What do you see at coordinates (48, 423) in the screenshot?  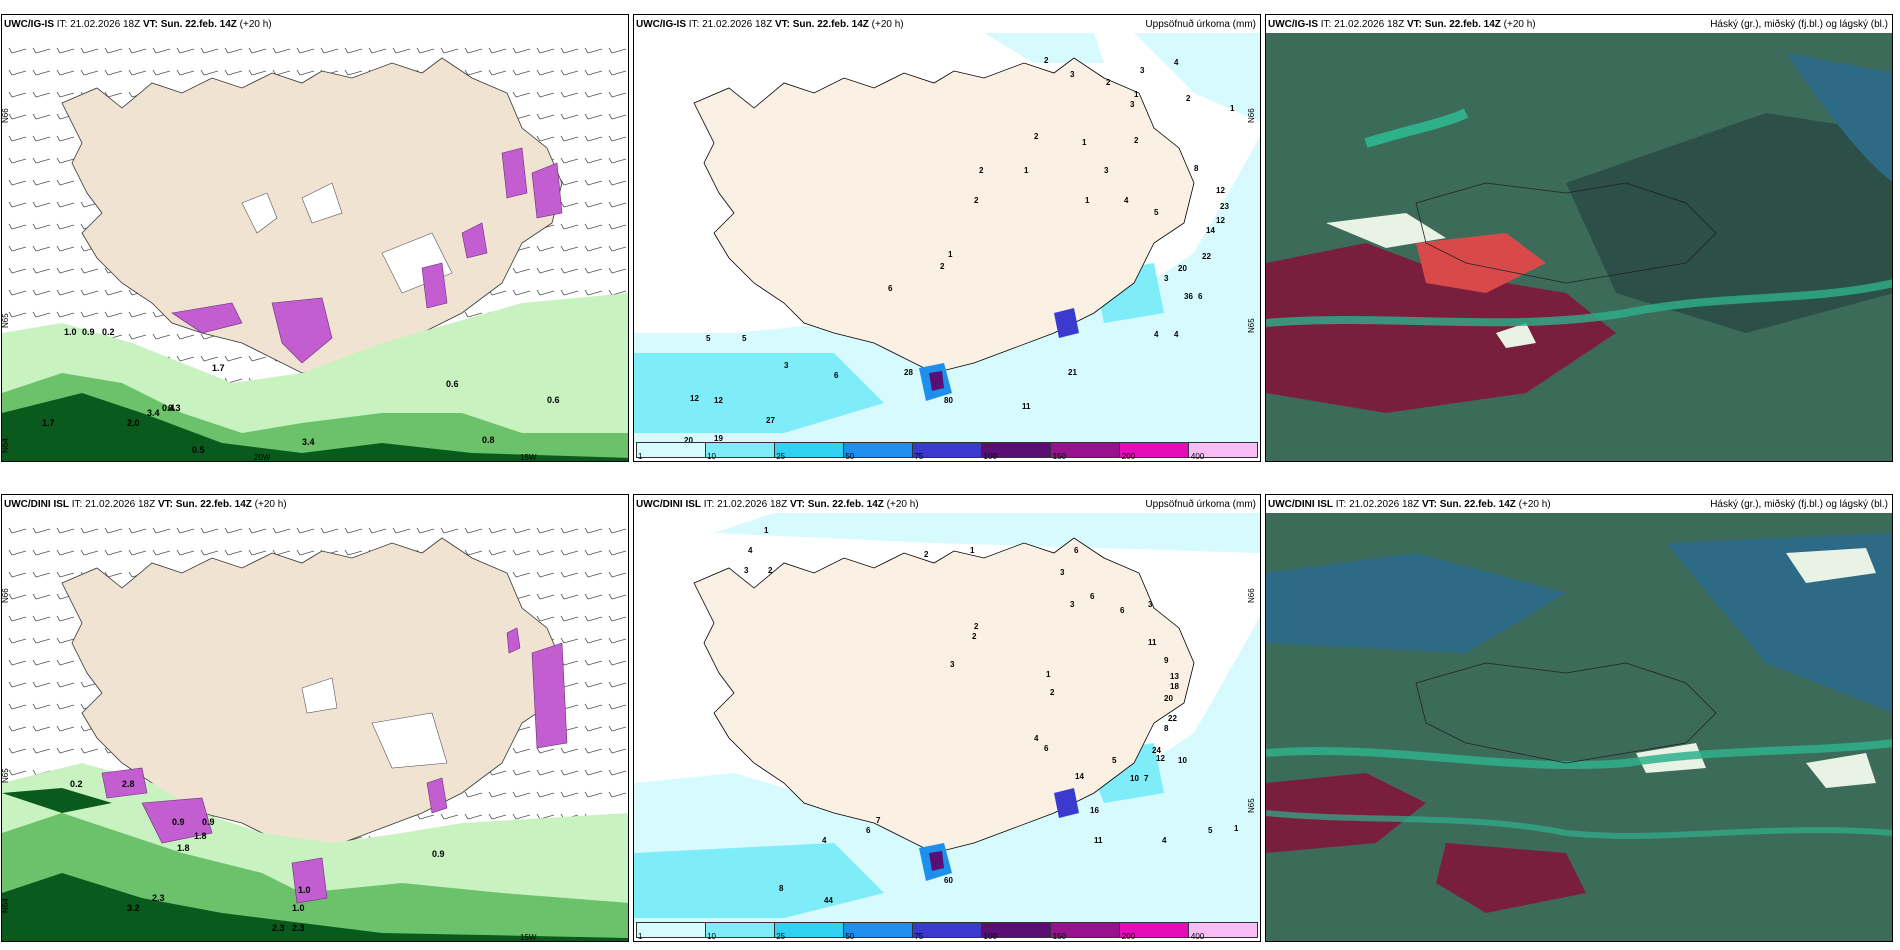 I see `map-value-label: 1.7` at bounding box center [48, 423].